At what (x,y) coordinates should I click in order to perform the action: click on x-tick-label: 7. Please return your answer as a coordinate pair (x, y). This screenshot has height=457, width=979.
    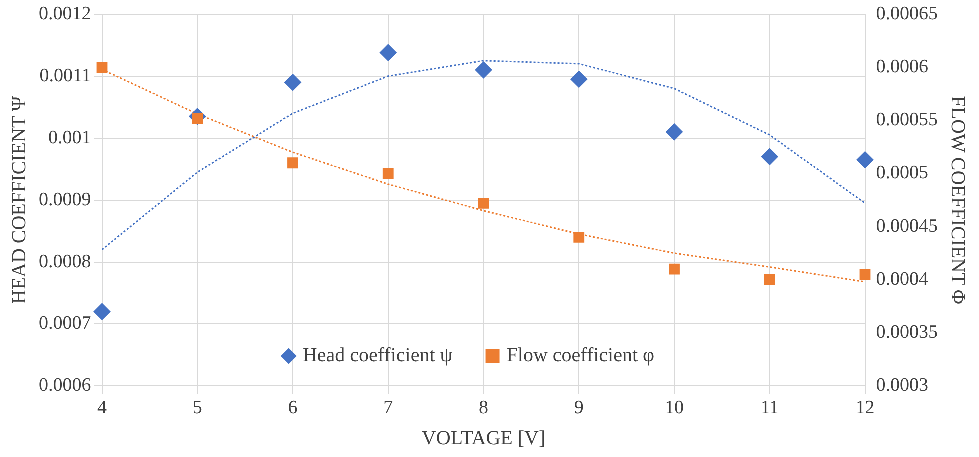
    Looking at the image, I should click on (389, 408).